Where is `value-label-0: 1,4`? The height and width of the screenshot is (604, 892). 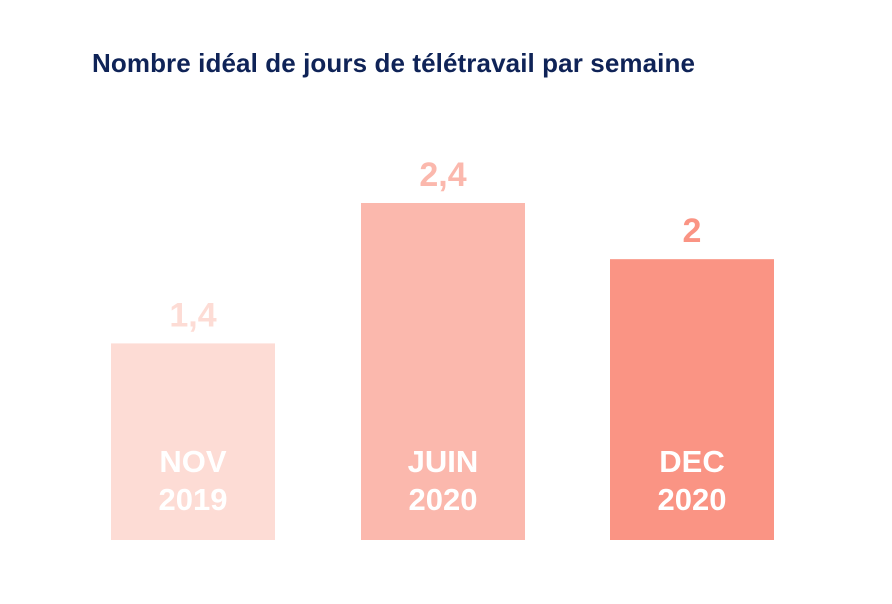
value-label-0: 1,4 is located at coordinates (192, 315).